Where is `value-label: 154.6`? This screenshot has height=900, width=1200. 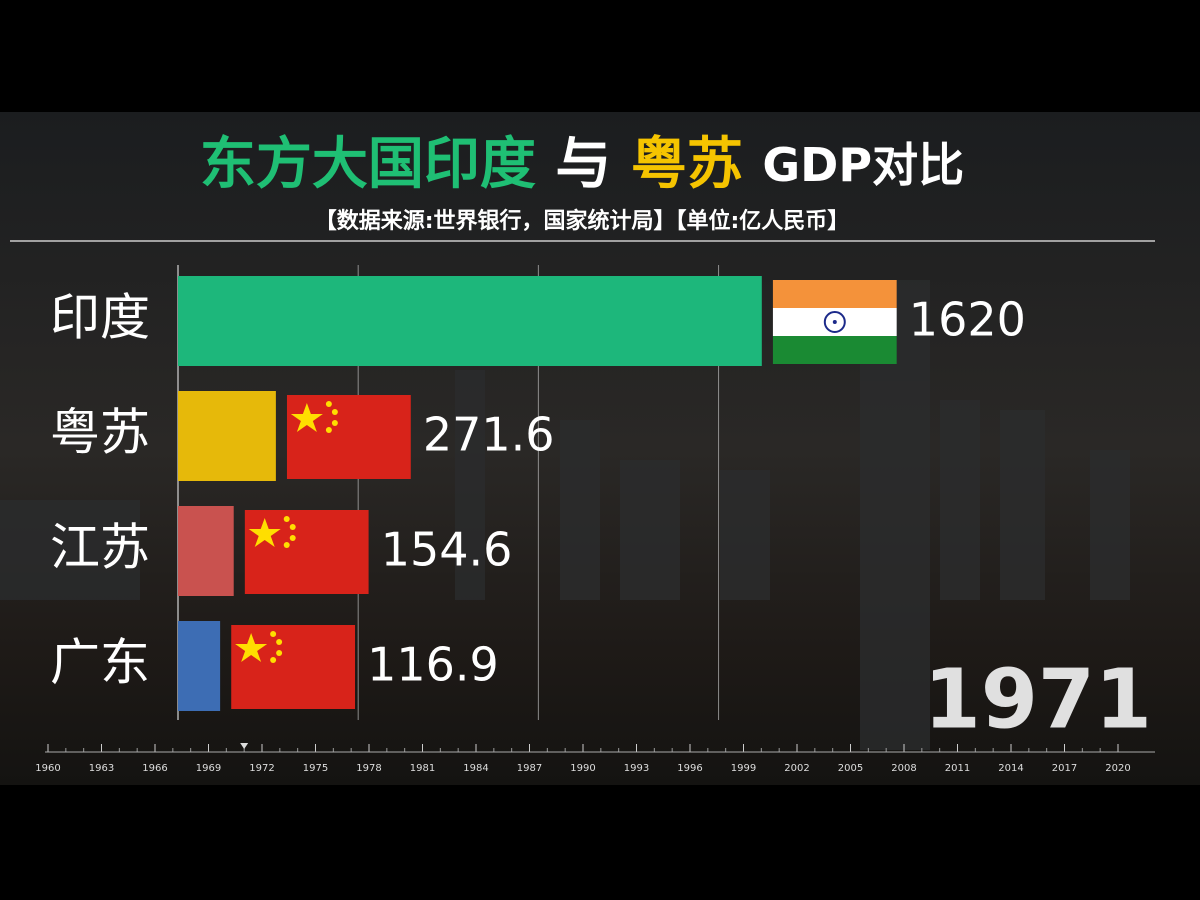
value-label: 154.6 is located at coordinates (447, 550).